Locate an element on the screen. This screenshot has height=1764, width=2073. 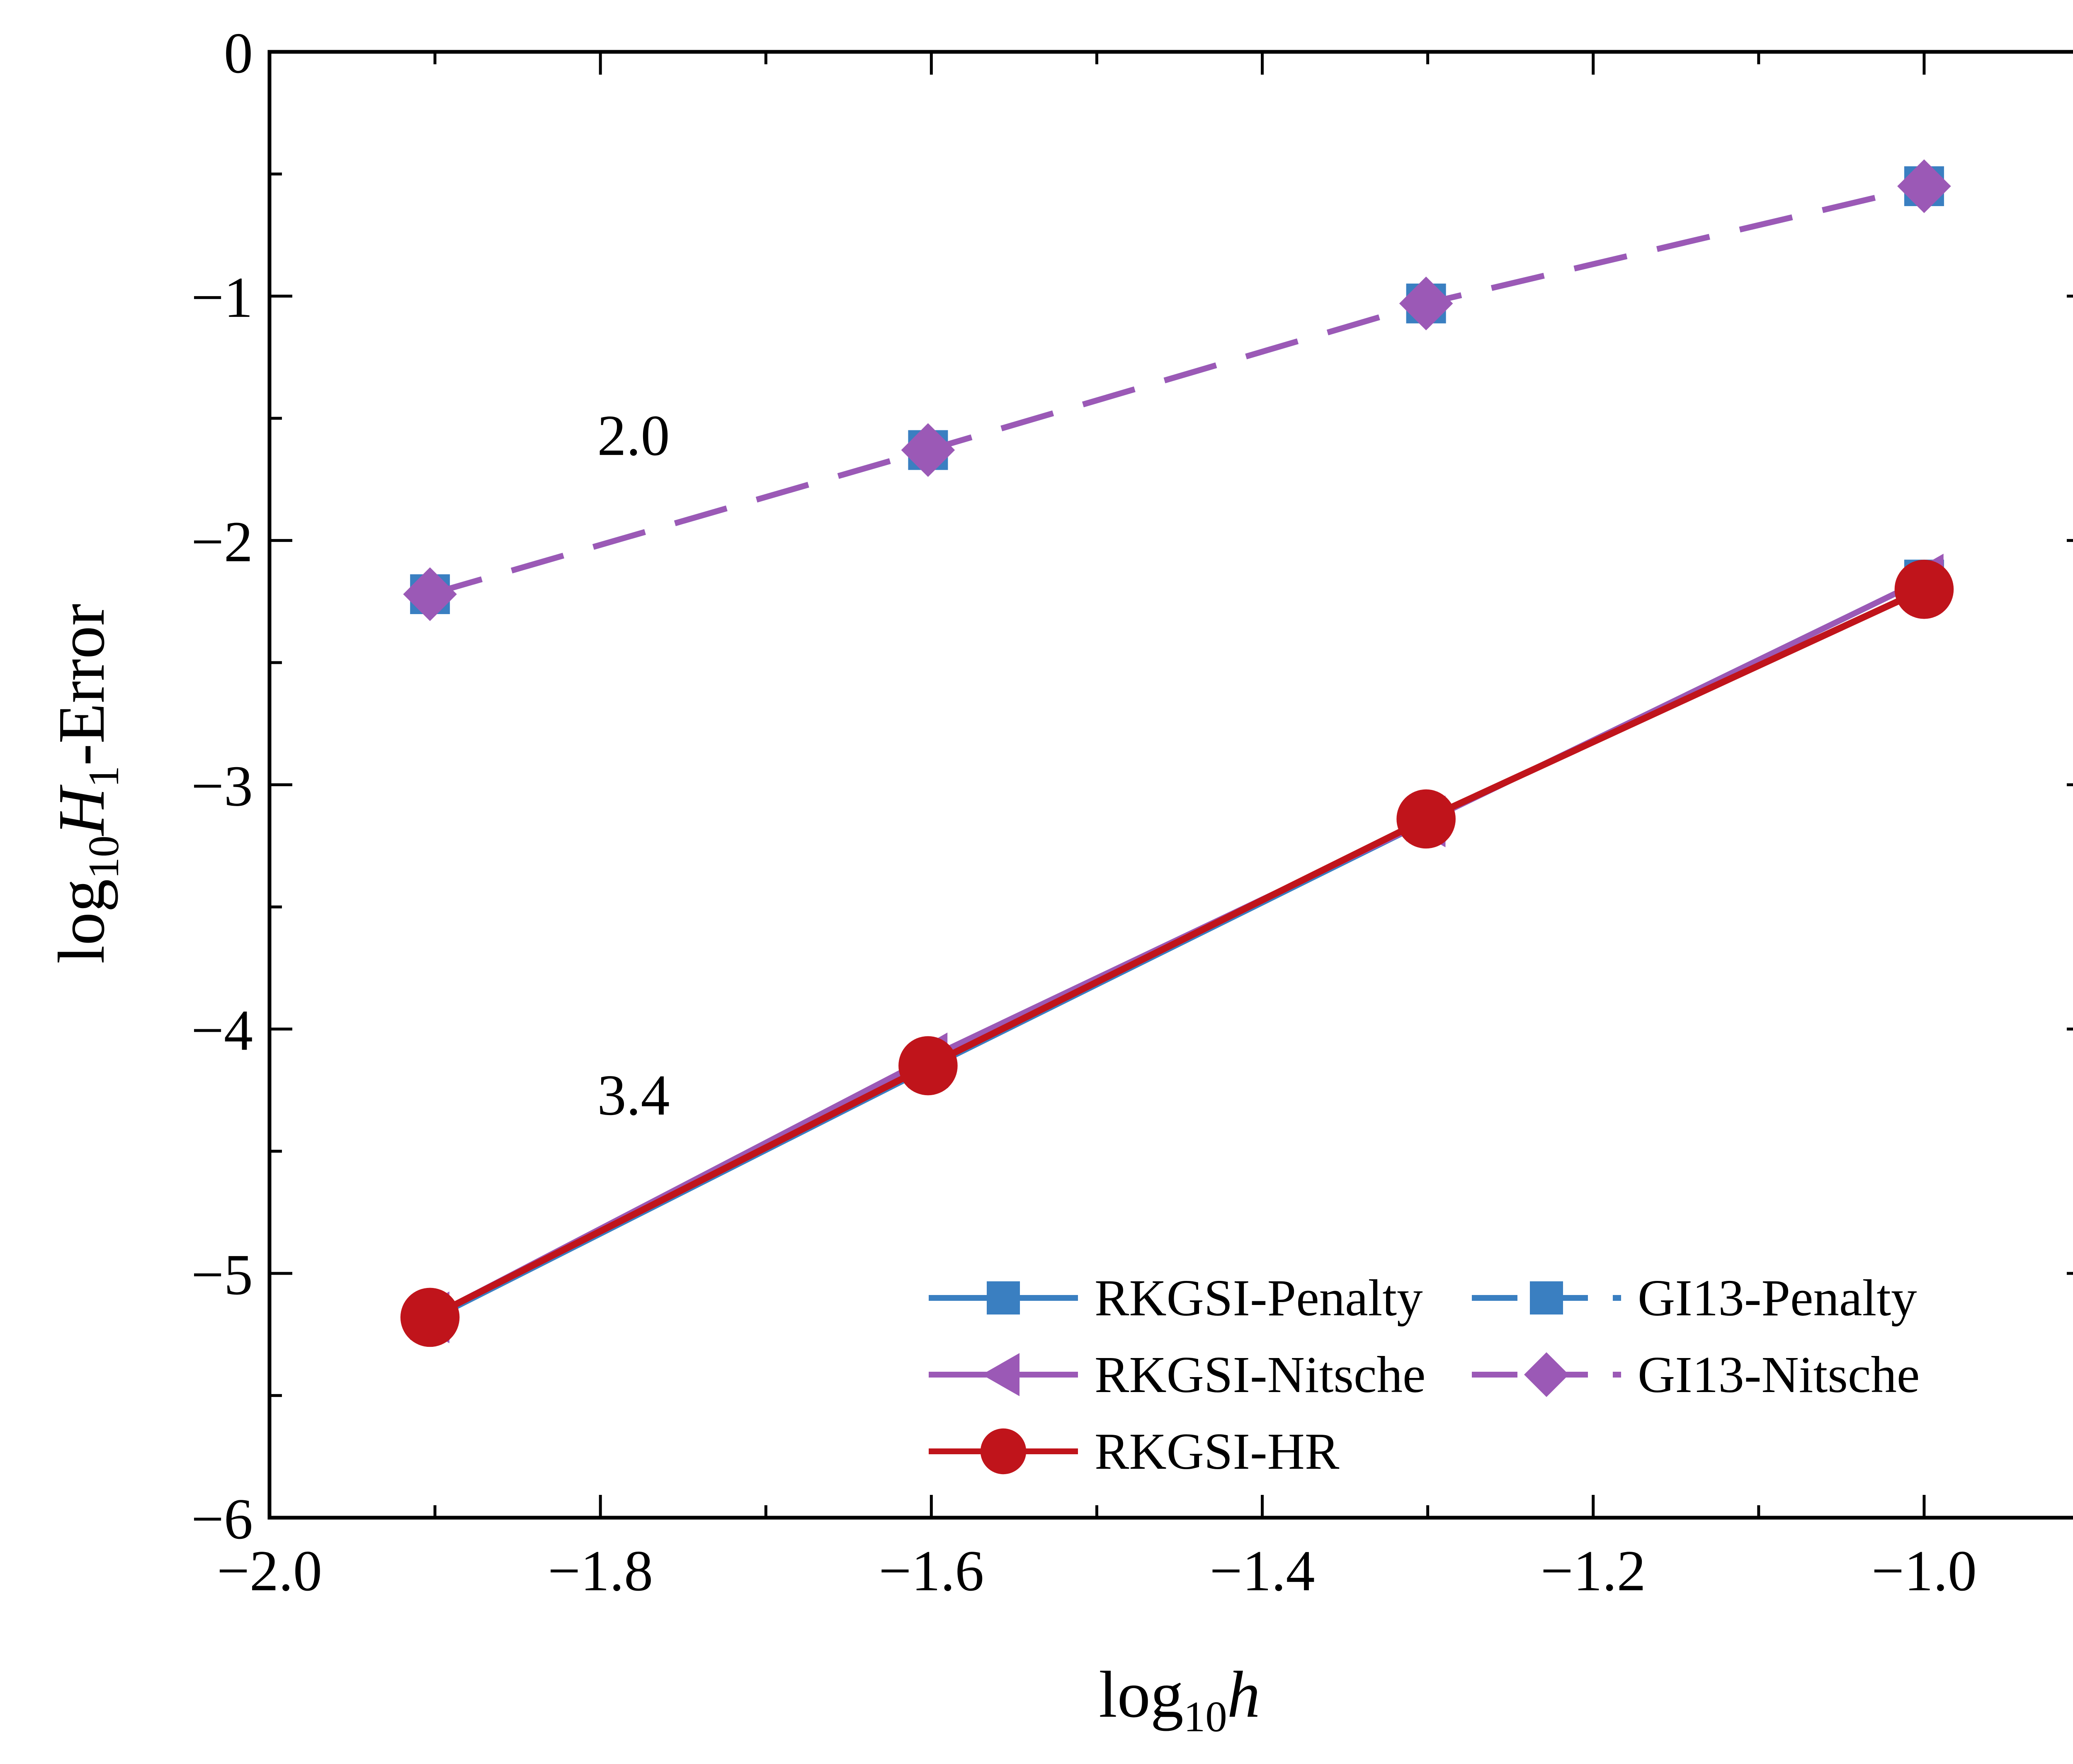
y-tick-label: 0 is located at coordinates (239, 53).